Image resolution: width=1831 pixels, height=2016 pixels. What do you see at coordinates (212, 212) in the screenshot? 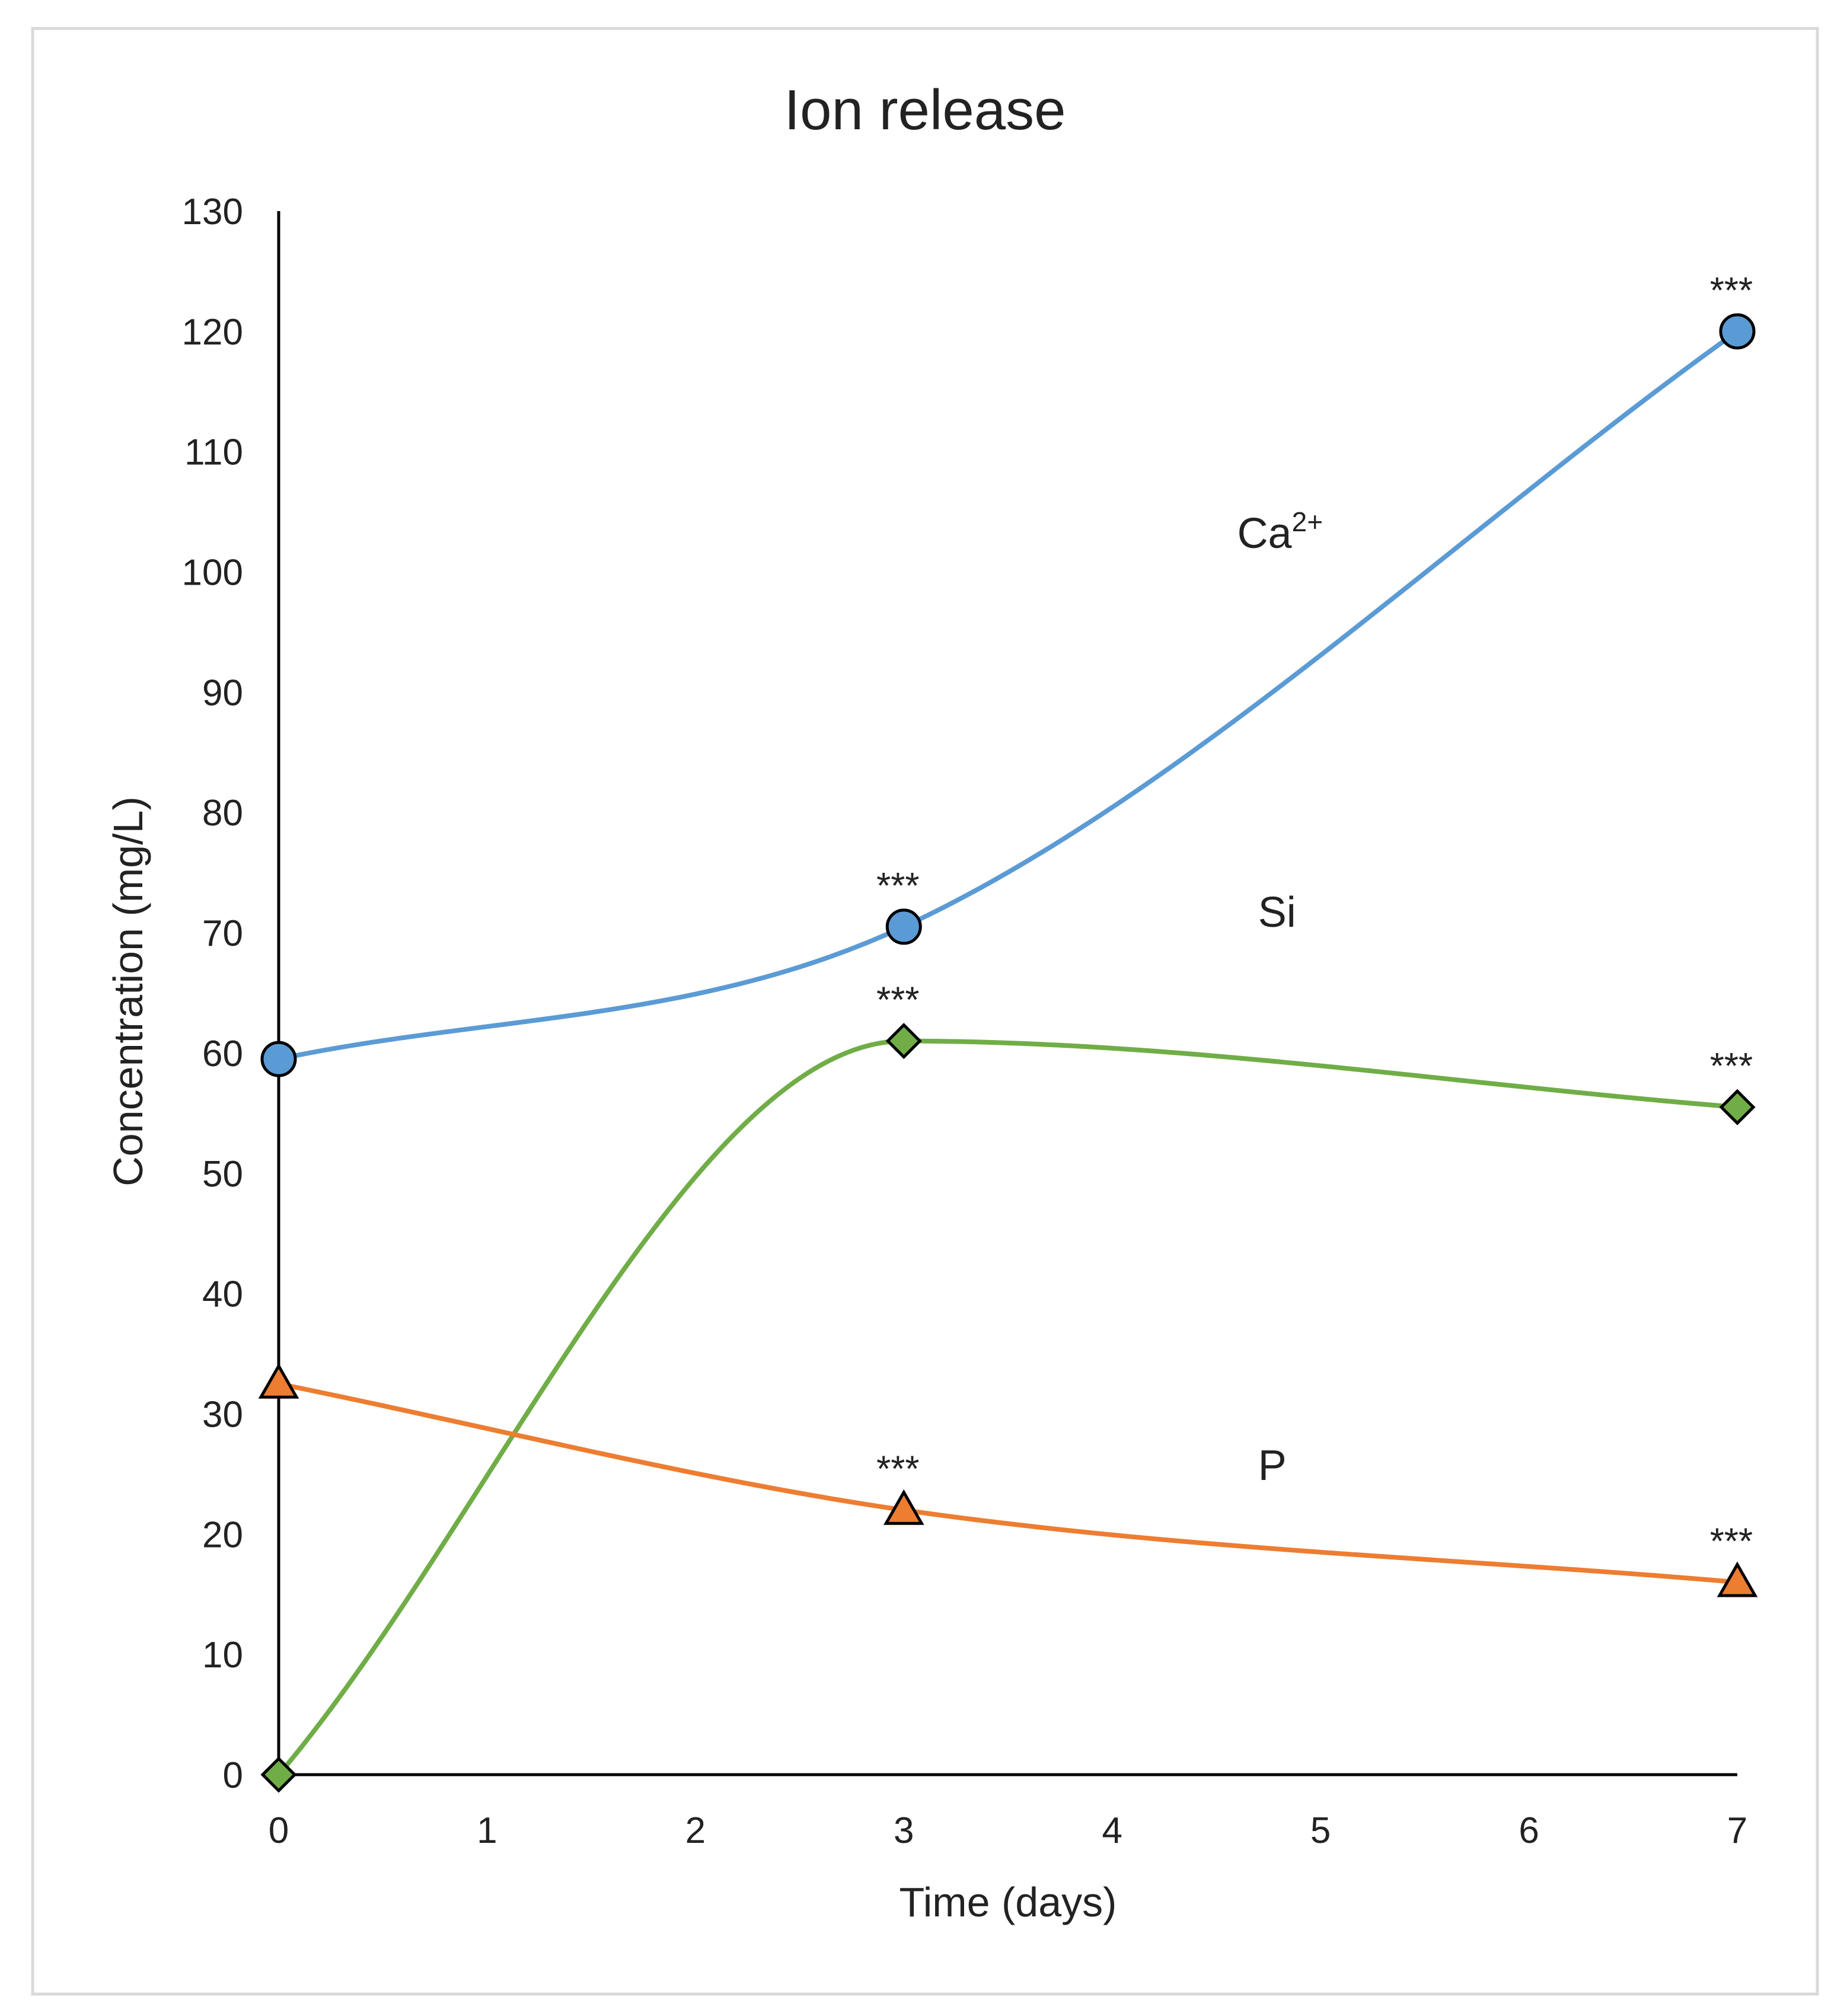
I see `y-tick-label: 130` at bounding box center [212, 212].